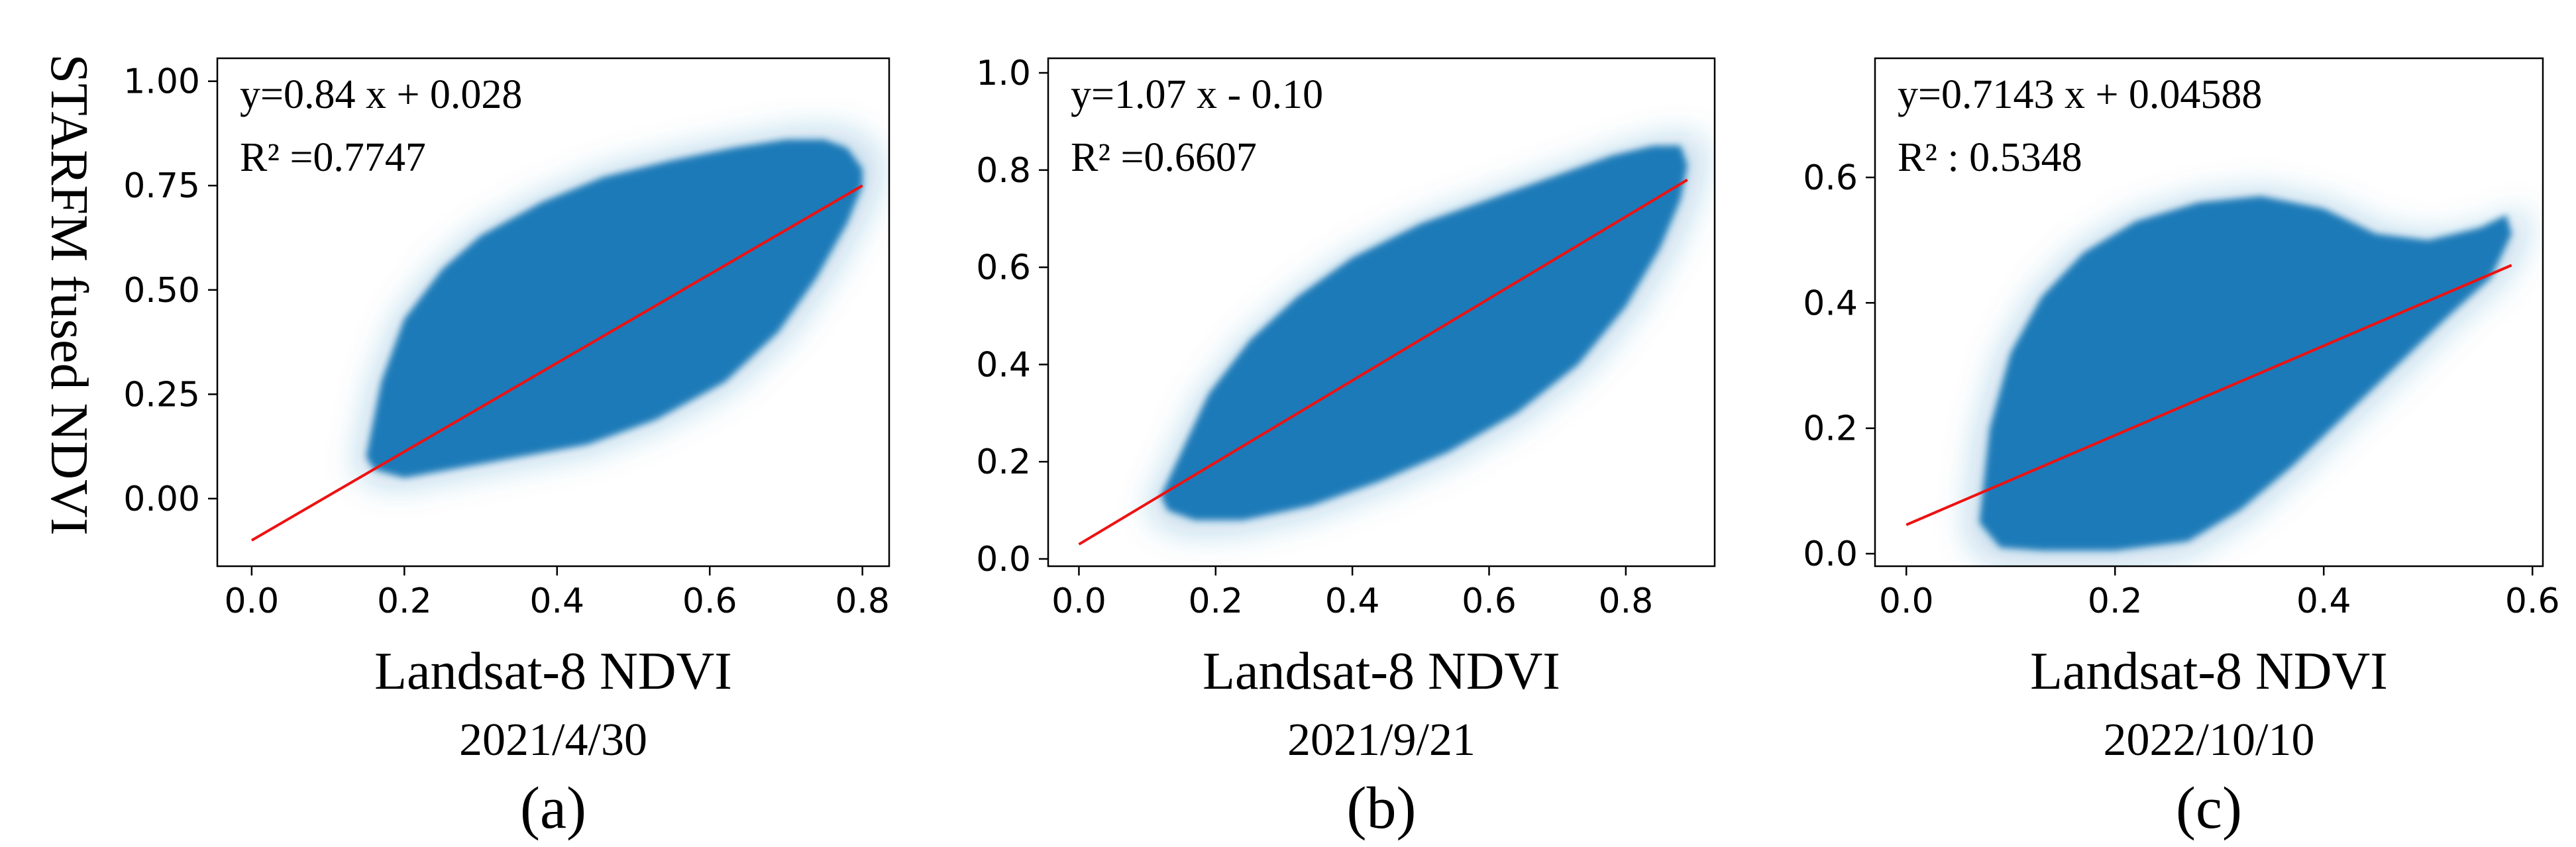 This screenshot has width=2576, height=847. I want to click on scatter-points-b, so click(1424, 333).